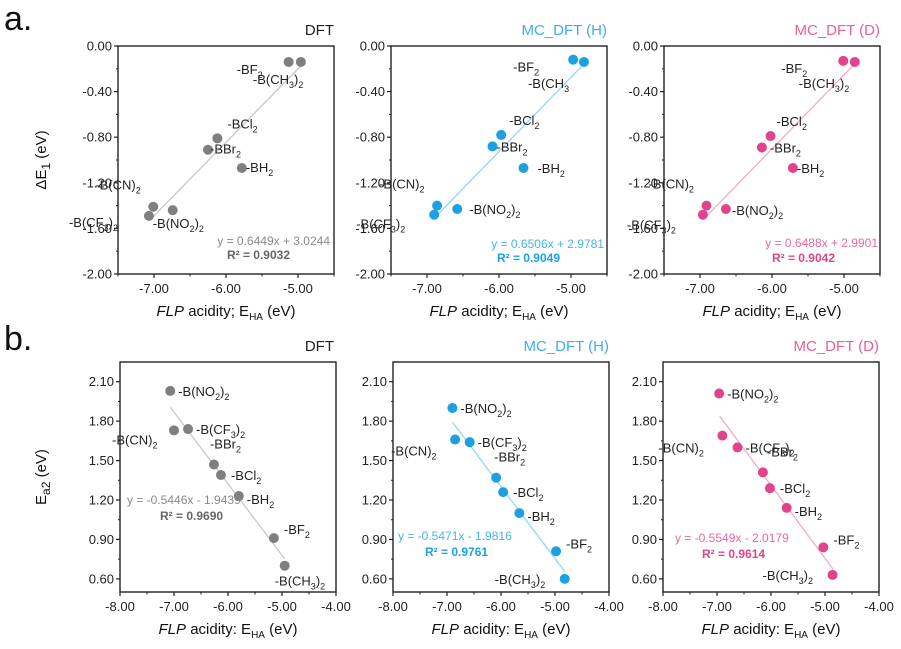  Describe the element at coordinates (258, 255) in the screenshot. I see `r-squared: R² = 0.9032` at that location.